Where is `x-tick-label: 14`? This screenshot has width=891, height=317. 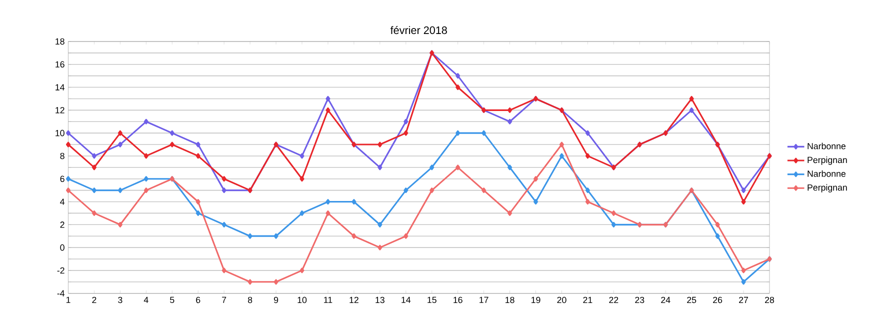 x-tick-label: 14 is located at coordinates (406, 299).